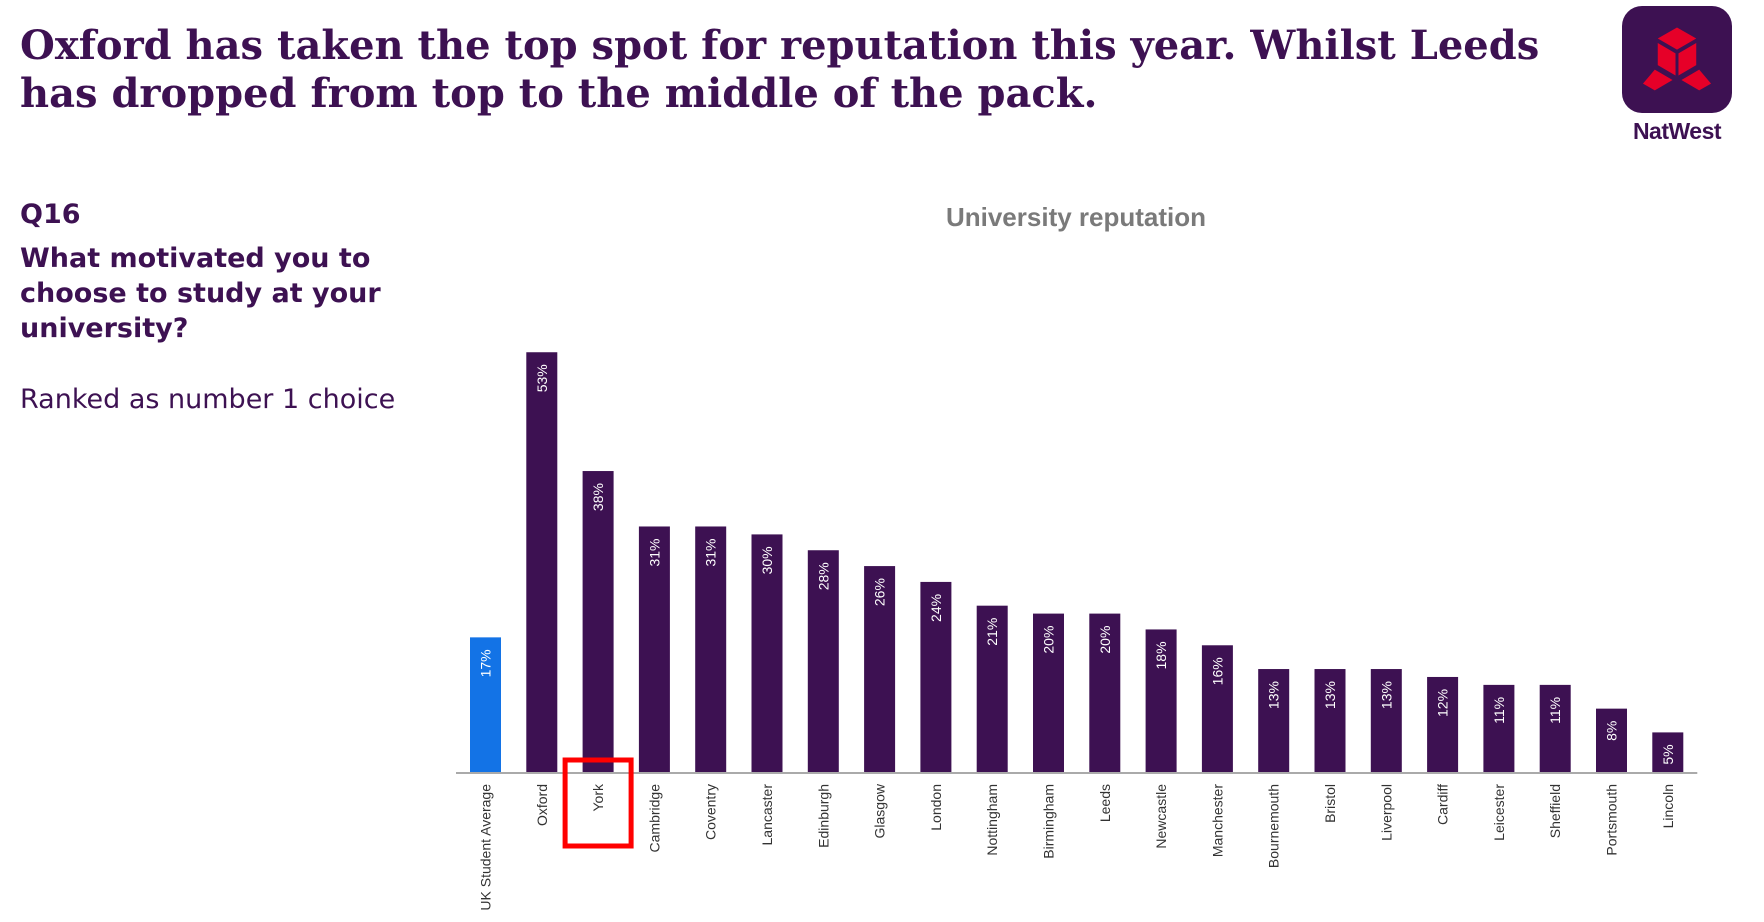  I want to click on natwest-cubes-icon, so click(1677, 58).